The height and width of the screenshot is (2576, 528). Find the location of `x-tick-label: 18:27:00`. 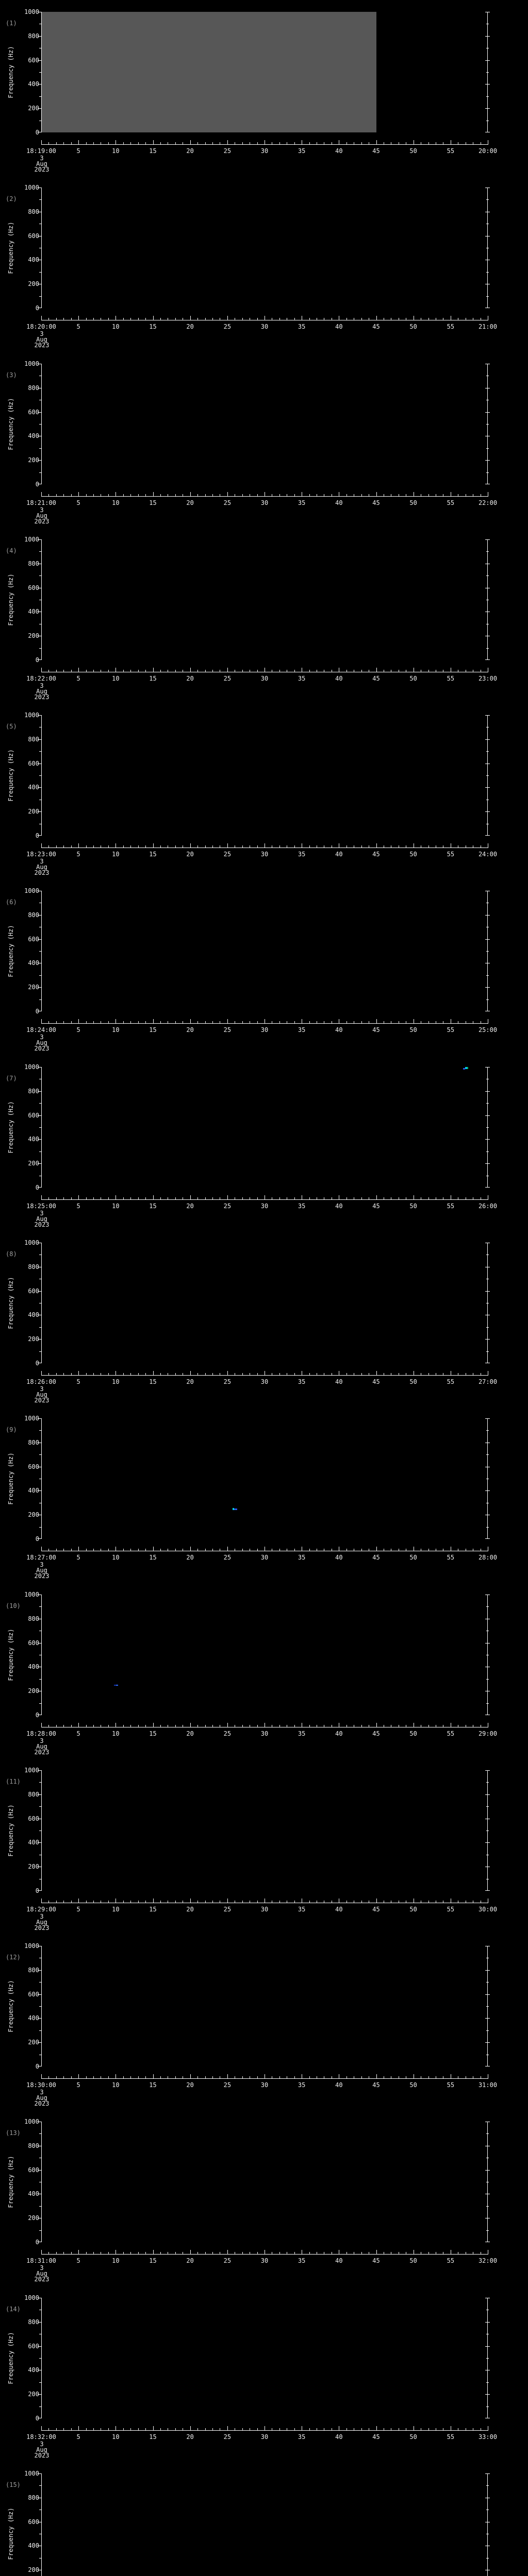

x-tick-label: 18:27:00 is located at coordinates (41, 1557).